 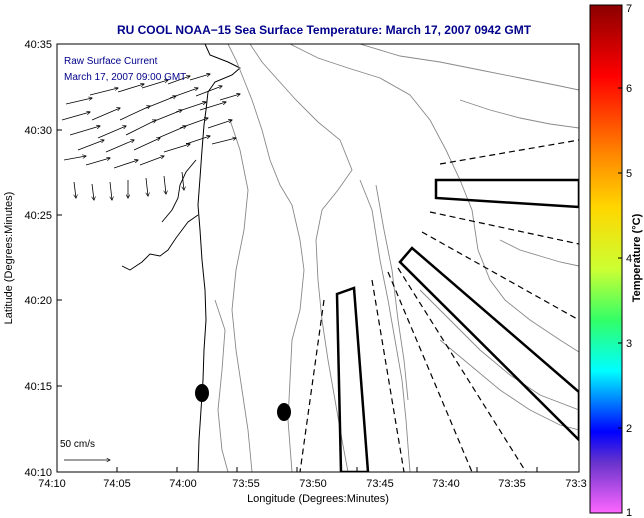 I want to click on annotation-line-2: March 17, 2007 09:00 GMT, so click(x=125, y=77).